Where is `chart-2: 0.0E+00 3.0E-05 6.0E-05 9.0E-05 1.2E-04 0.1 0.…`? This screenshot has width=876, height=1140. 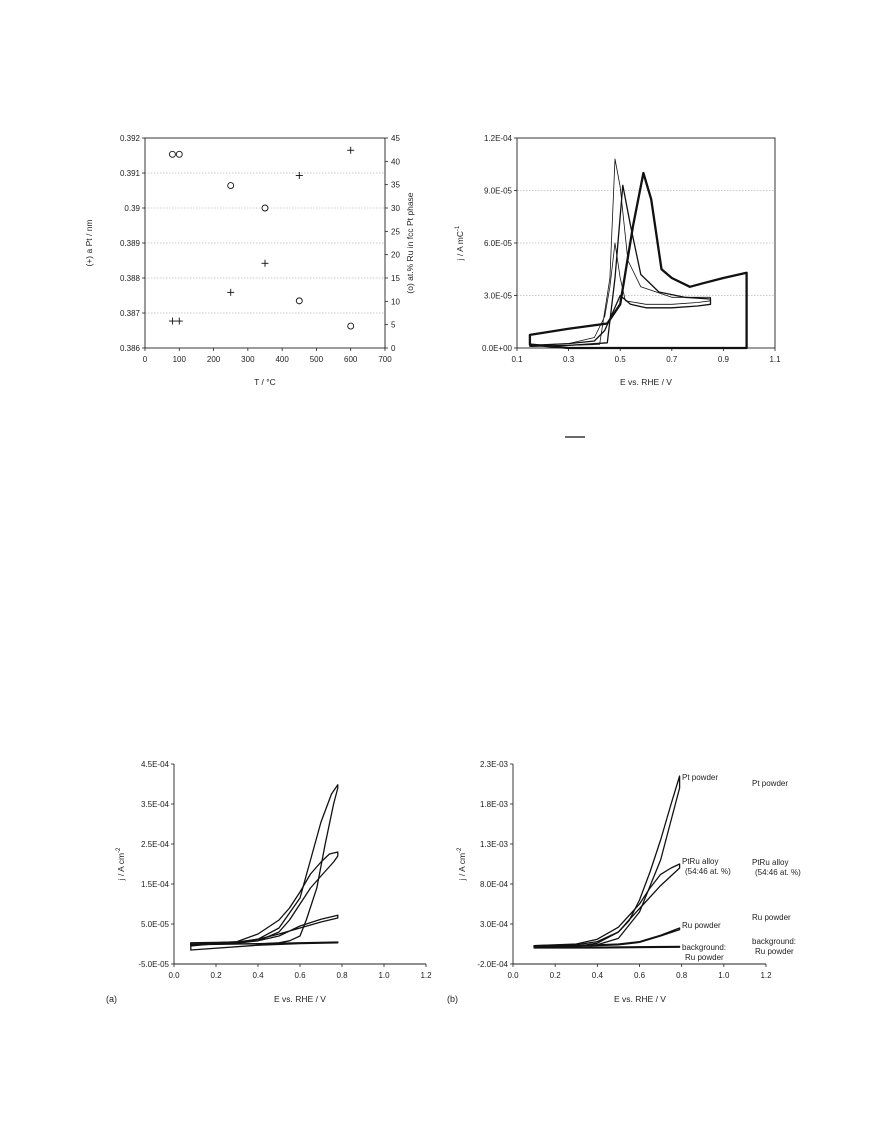 chart-2: 0.0E+00 3.0E-05 6.0E-05 9.0E-05 1.2E-04 0.1 0.… is located at coordinates (618, 260).